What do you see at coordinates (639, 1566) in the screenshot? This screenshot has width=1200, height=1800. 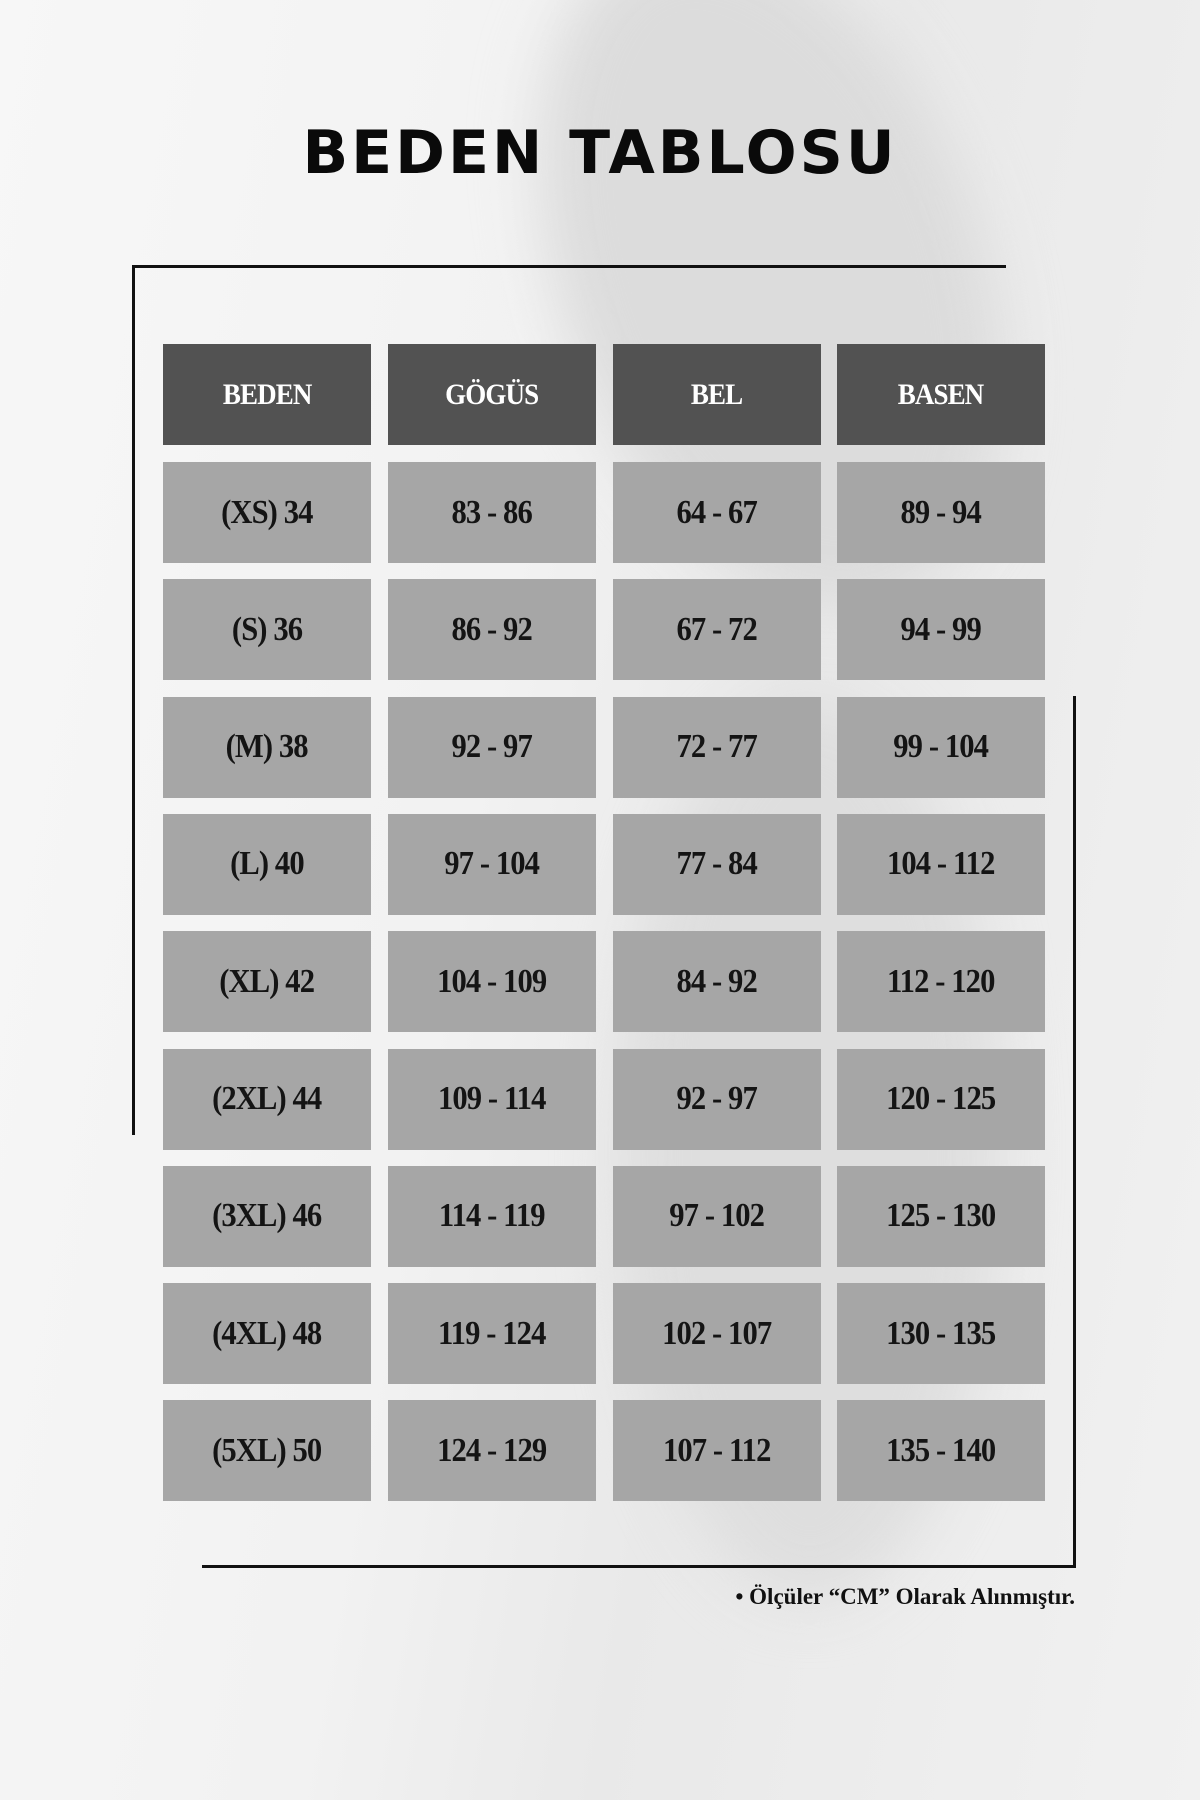 I see `frame-bottom-line` at bounding box center [639, 1566].